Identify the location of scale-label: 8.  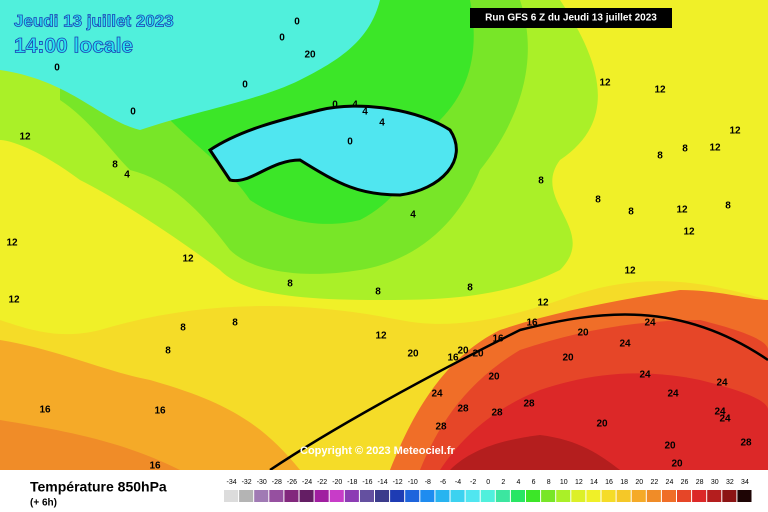
(549, 482).